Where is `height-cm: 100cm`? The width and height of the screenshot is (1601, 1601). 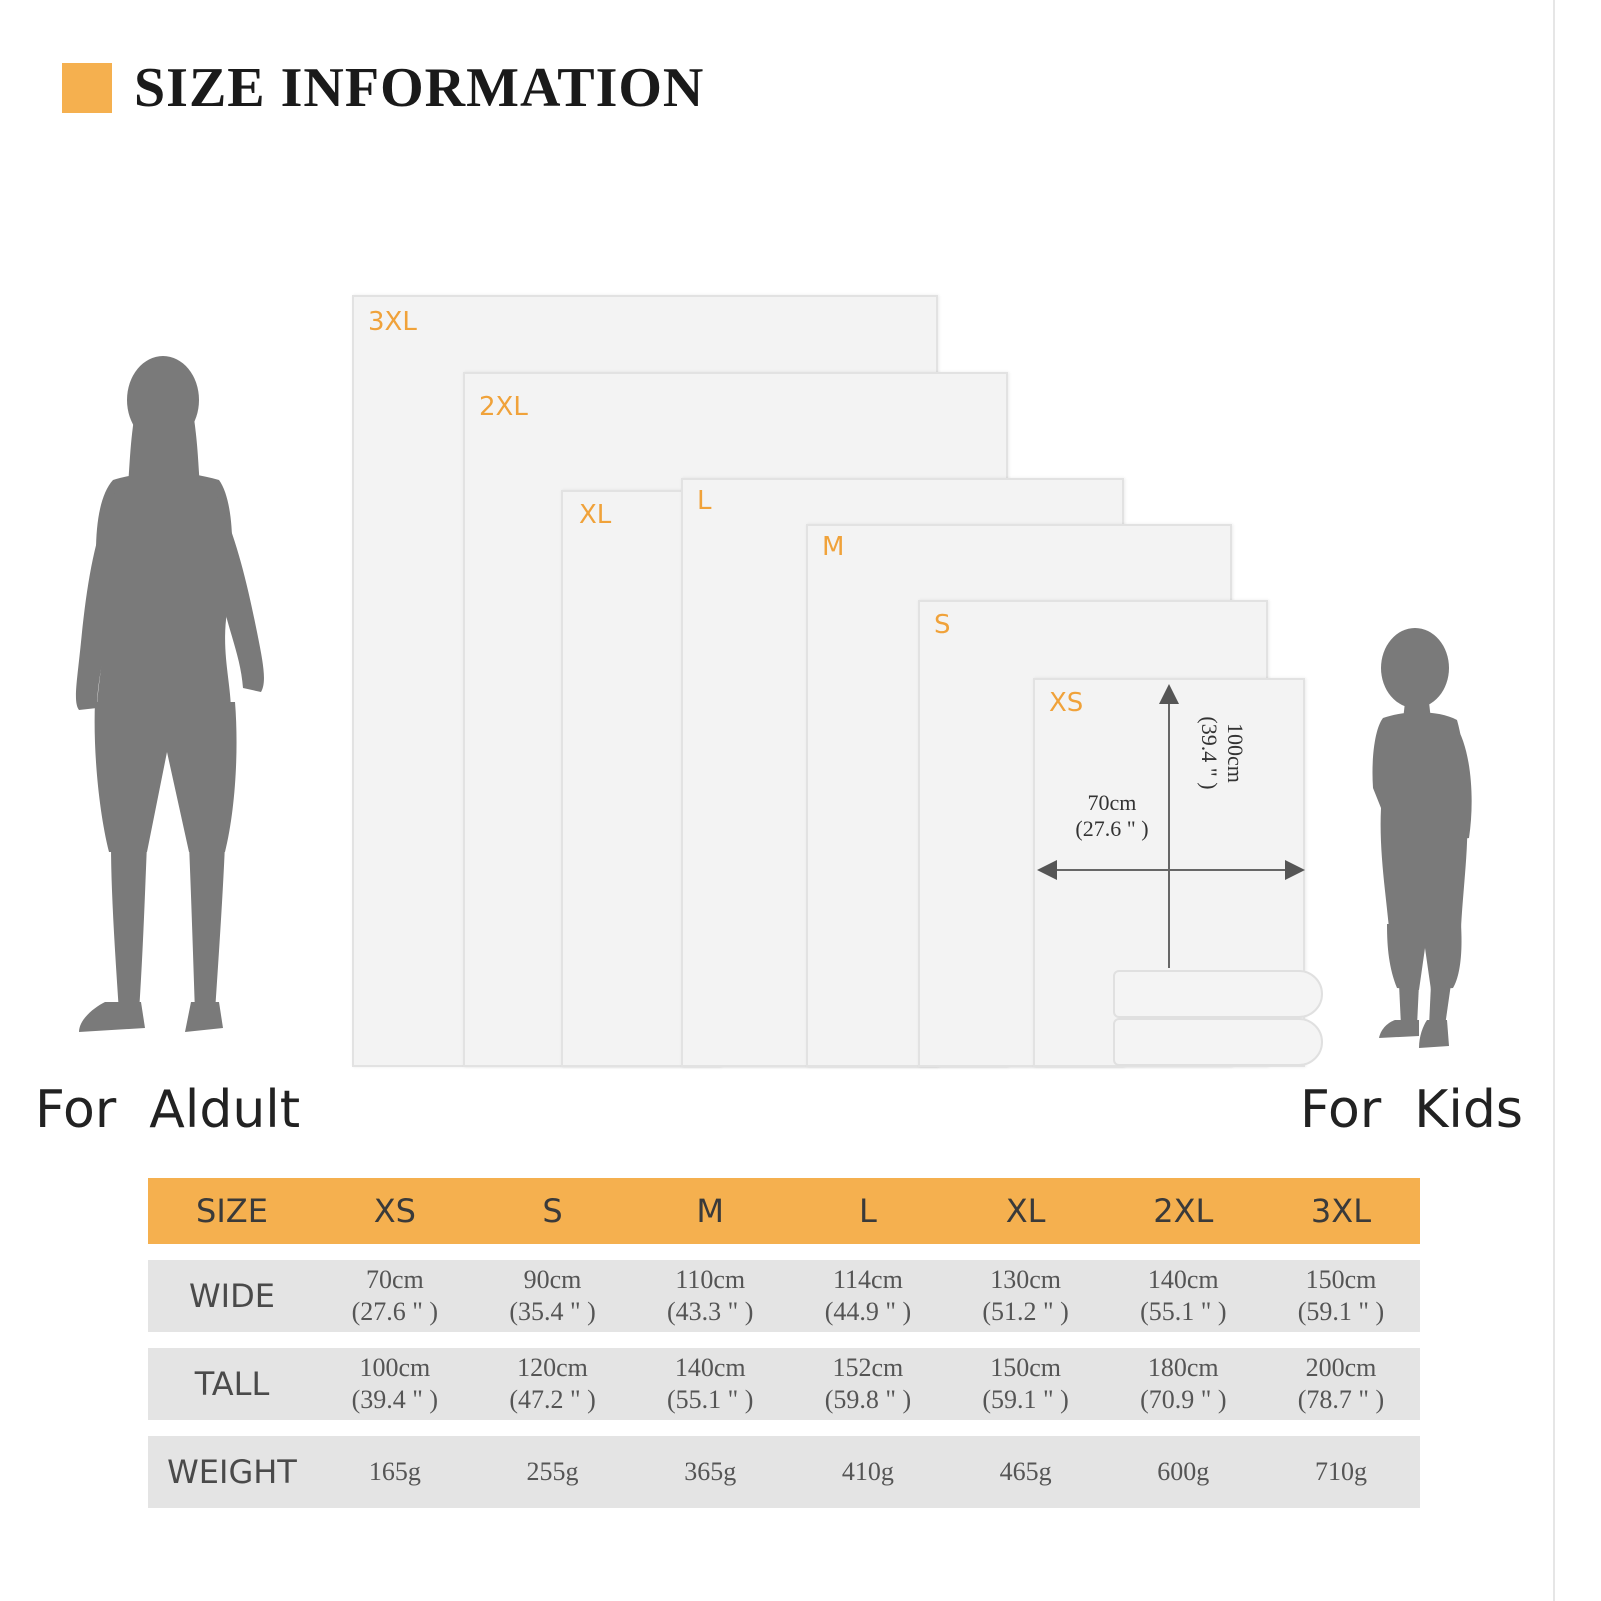 height-cm: 100cm is located at coordinates (1235, 753).